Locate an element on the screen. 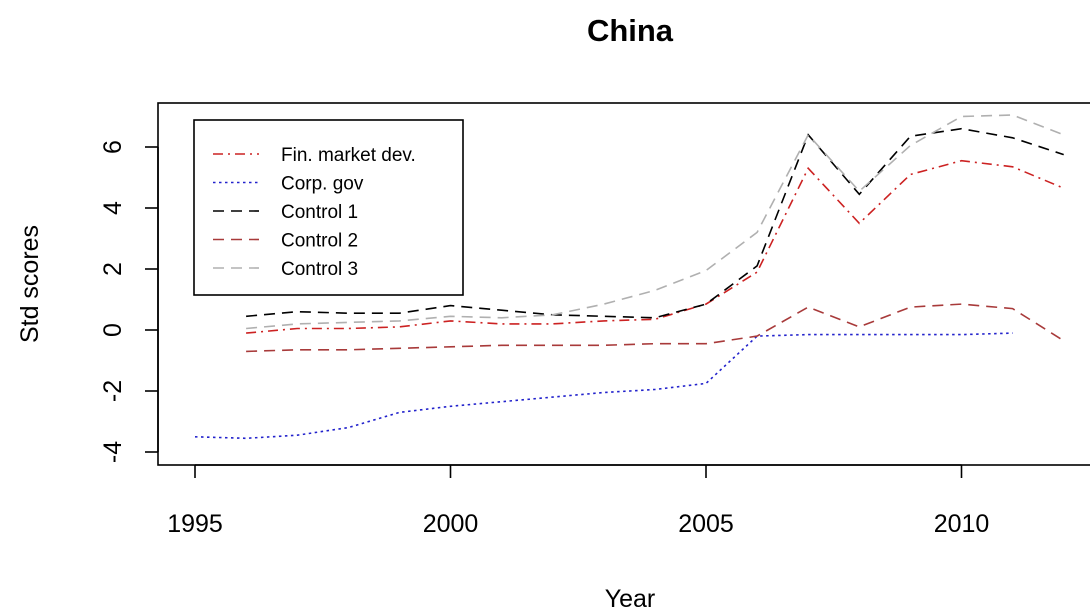  y-axis: -4 -2 0 2 4 6 is located at coordinates (129, 301).